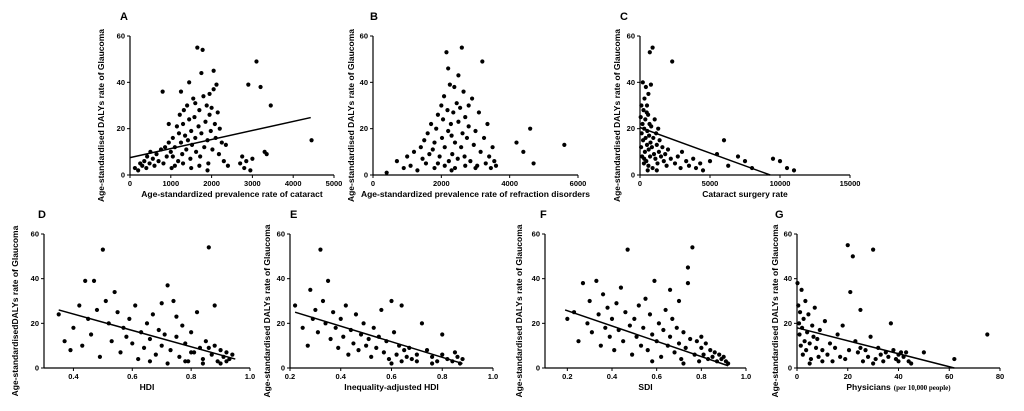 The width and height of the screenshot is (1024, 411). I want to click on x-axis-title-text: SDI, so click(645, 387).